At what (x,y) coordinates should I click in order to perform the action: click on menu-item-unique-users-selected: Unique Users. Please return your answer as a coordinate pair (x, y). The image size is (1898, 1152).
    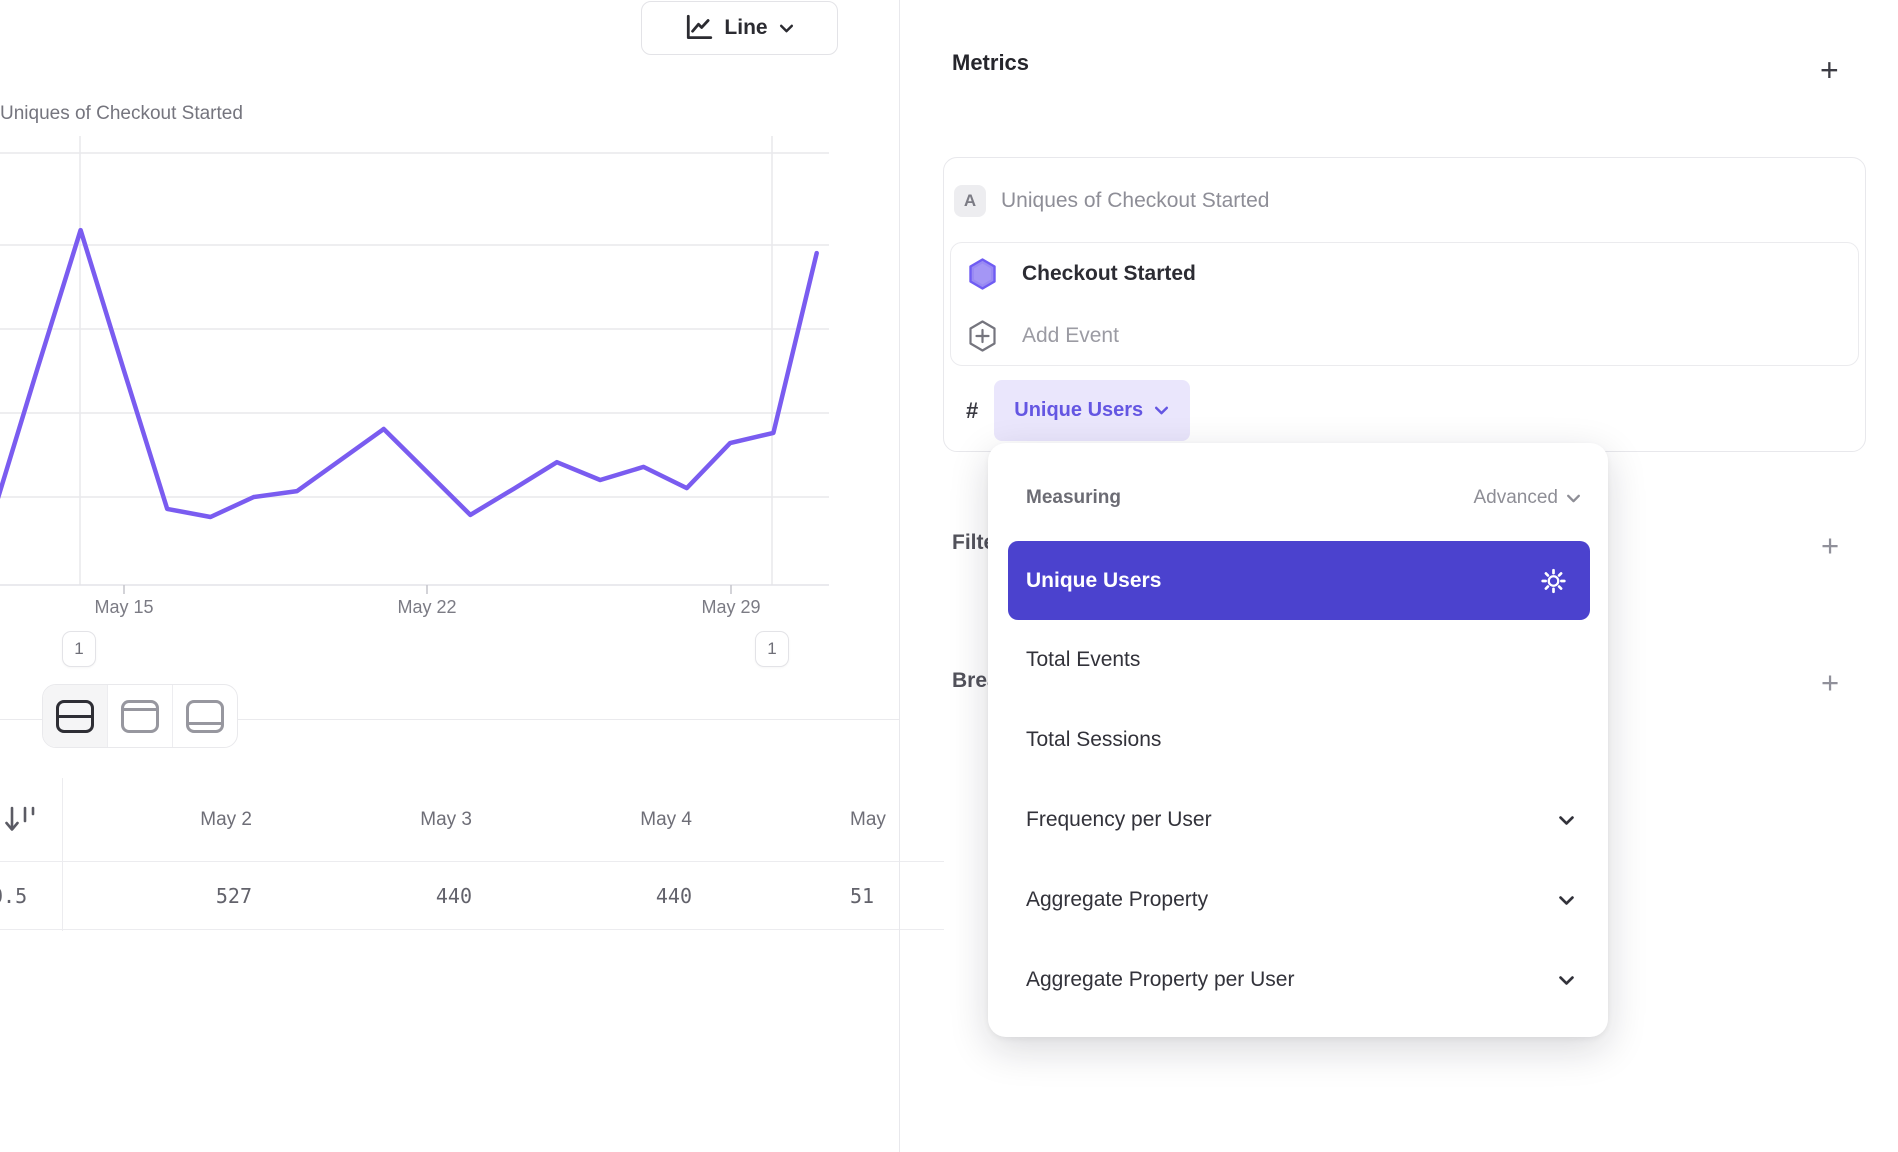
    Looking at the image, I should click on (1299, 580).